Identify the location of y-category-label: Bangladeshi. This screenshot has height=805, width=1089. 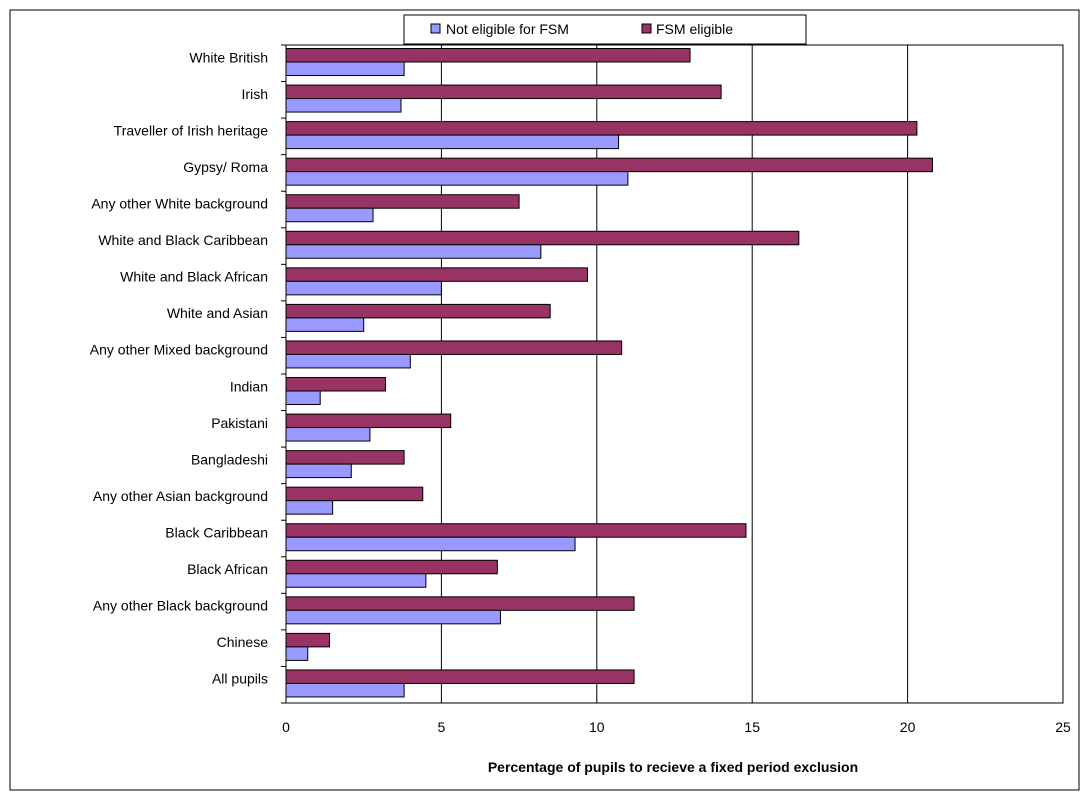
(229, 459).